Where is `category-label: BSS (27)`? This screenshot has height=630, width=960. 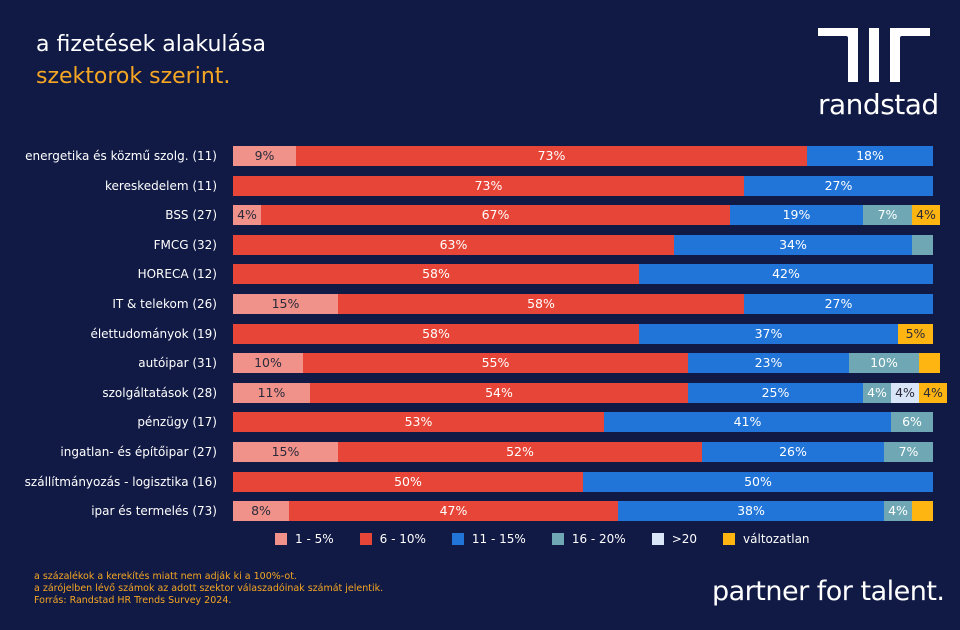
category-label: BSS (27) is located at coordinates (191, 215).